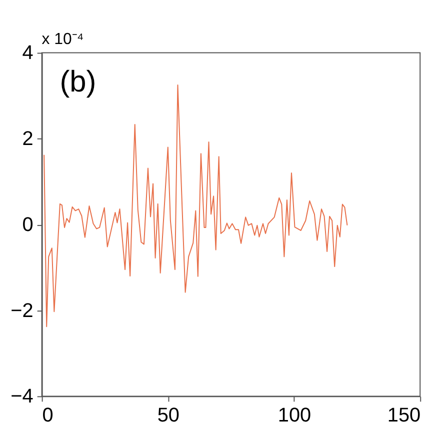 This screenshot has width=441, height=441. I want to click on y-tick-label: 2, so click(28, 139).